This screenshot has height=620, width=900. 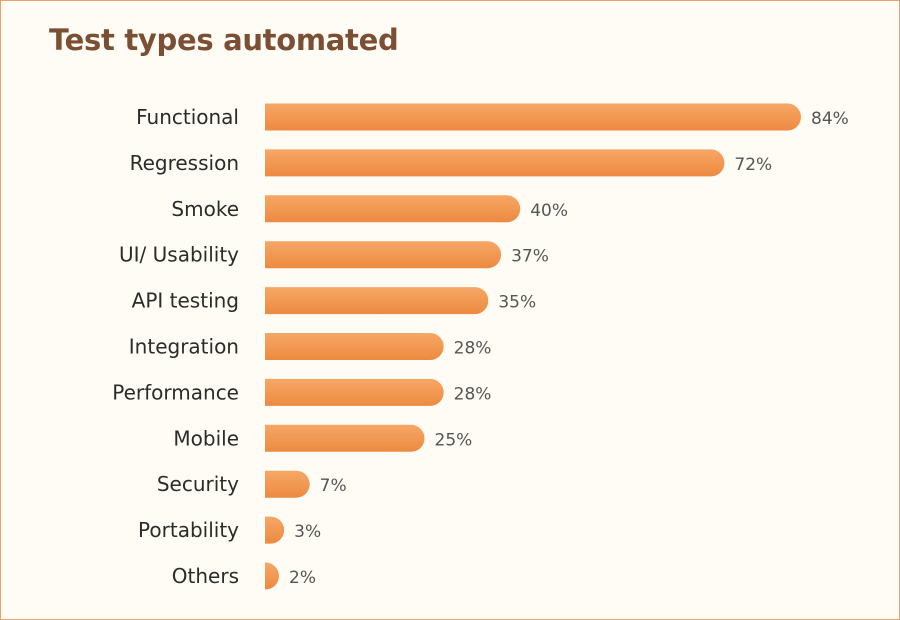 What do you see at coordinates (345, 438) in the screenshot?
I see `bar-mobile` at bounding box center [345, 438].